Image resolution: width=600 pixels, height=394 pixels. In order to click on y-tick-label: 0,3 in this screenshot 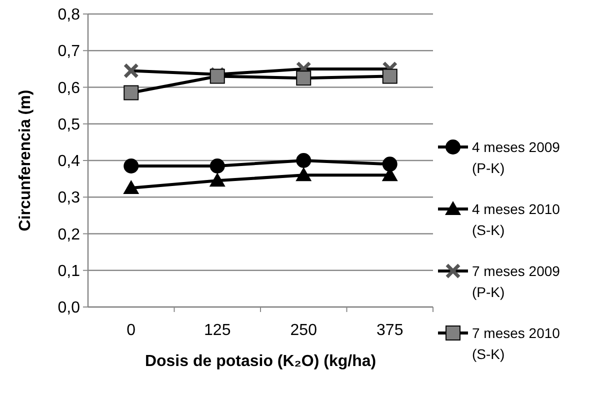, I will do `click(69, 198)`.